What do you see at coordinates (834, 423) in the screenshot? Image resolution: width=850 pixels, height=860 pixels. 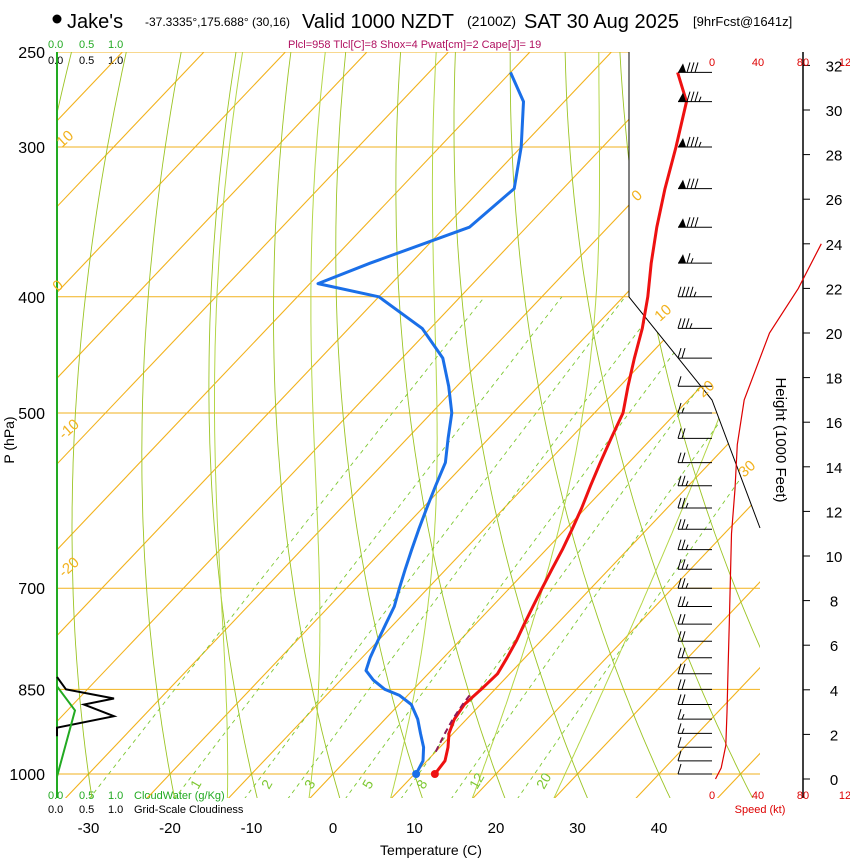 I see `height-tick-label: 16` at bounding box center [834, 423].